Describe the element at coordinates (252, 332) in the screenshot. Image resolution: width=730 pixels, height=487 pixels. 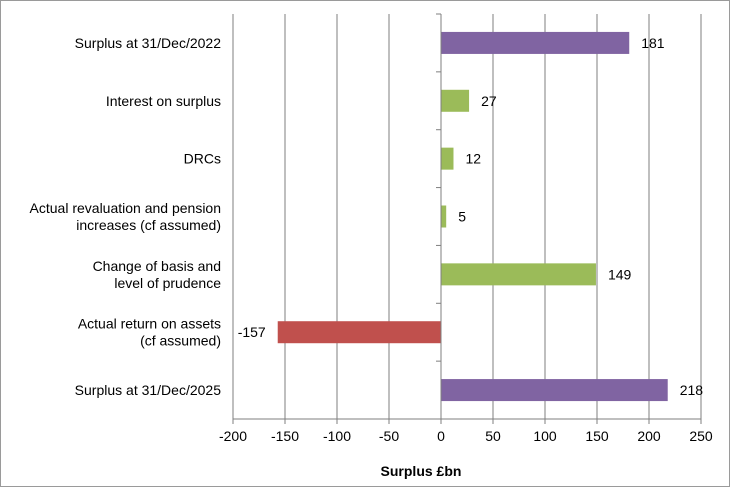
I see `data-label: -157` at that location.